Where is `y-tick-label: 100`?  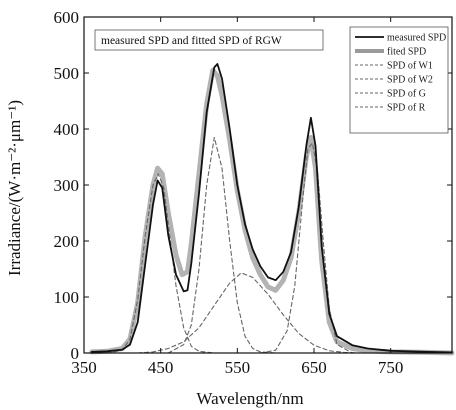 y-tick-label: 100 is located at coordinates (67, 297).